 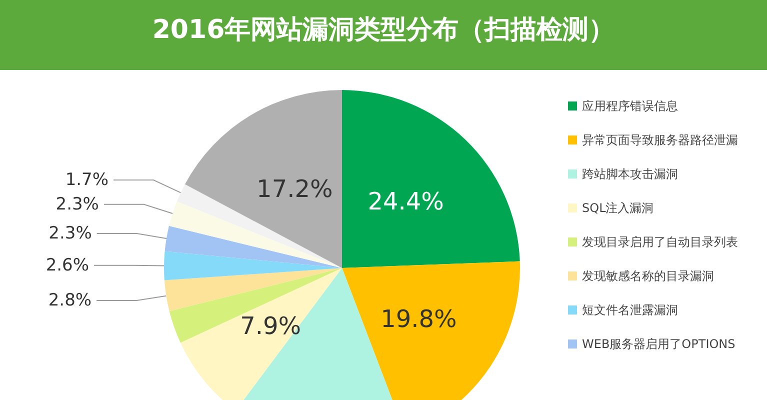 What do you see at coordinates (618, 208) in the screenshot?
I see `legend-label: SQL注入漏洞` at bounding box center [618, 208].